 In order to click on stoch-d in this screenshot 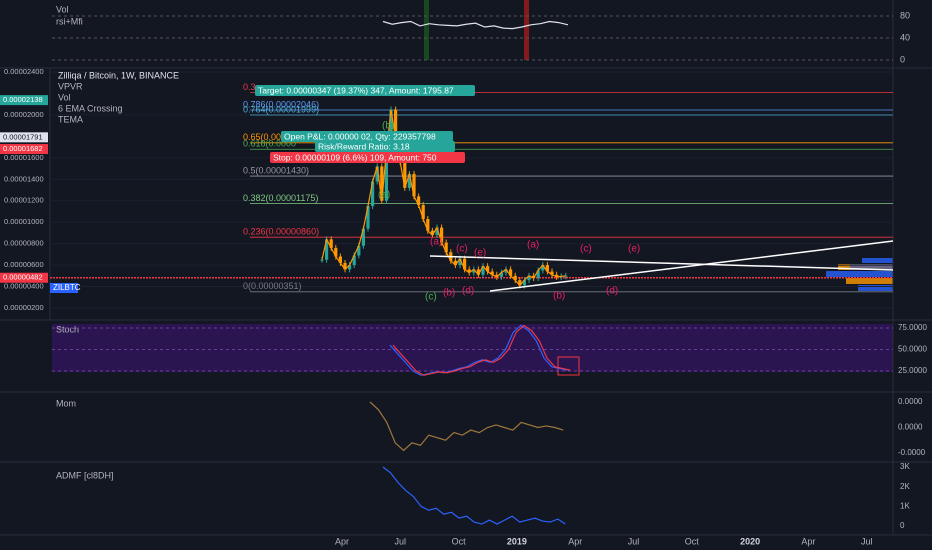, I will do `click(481, 350)`.